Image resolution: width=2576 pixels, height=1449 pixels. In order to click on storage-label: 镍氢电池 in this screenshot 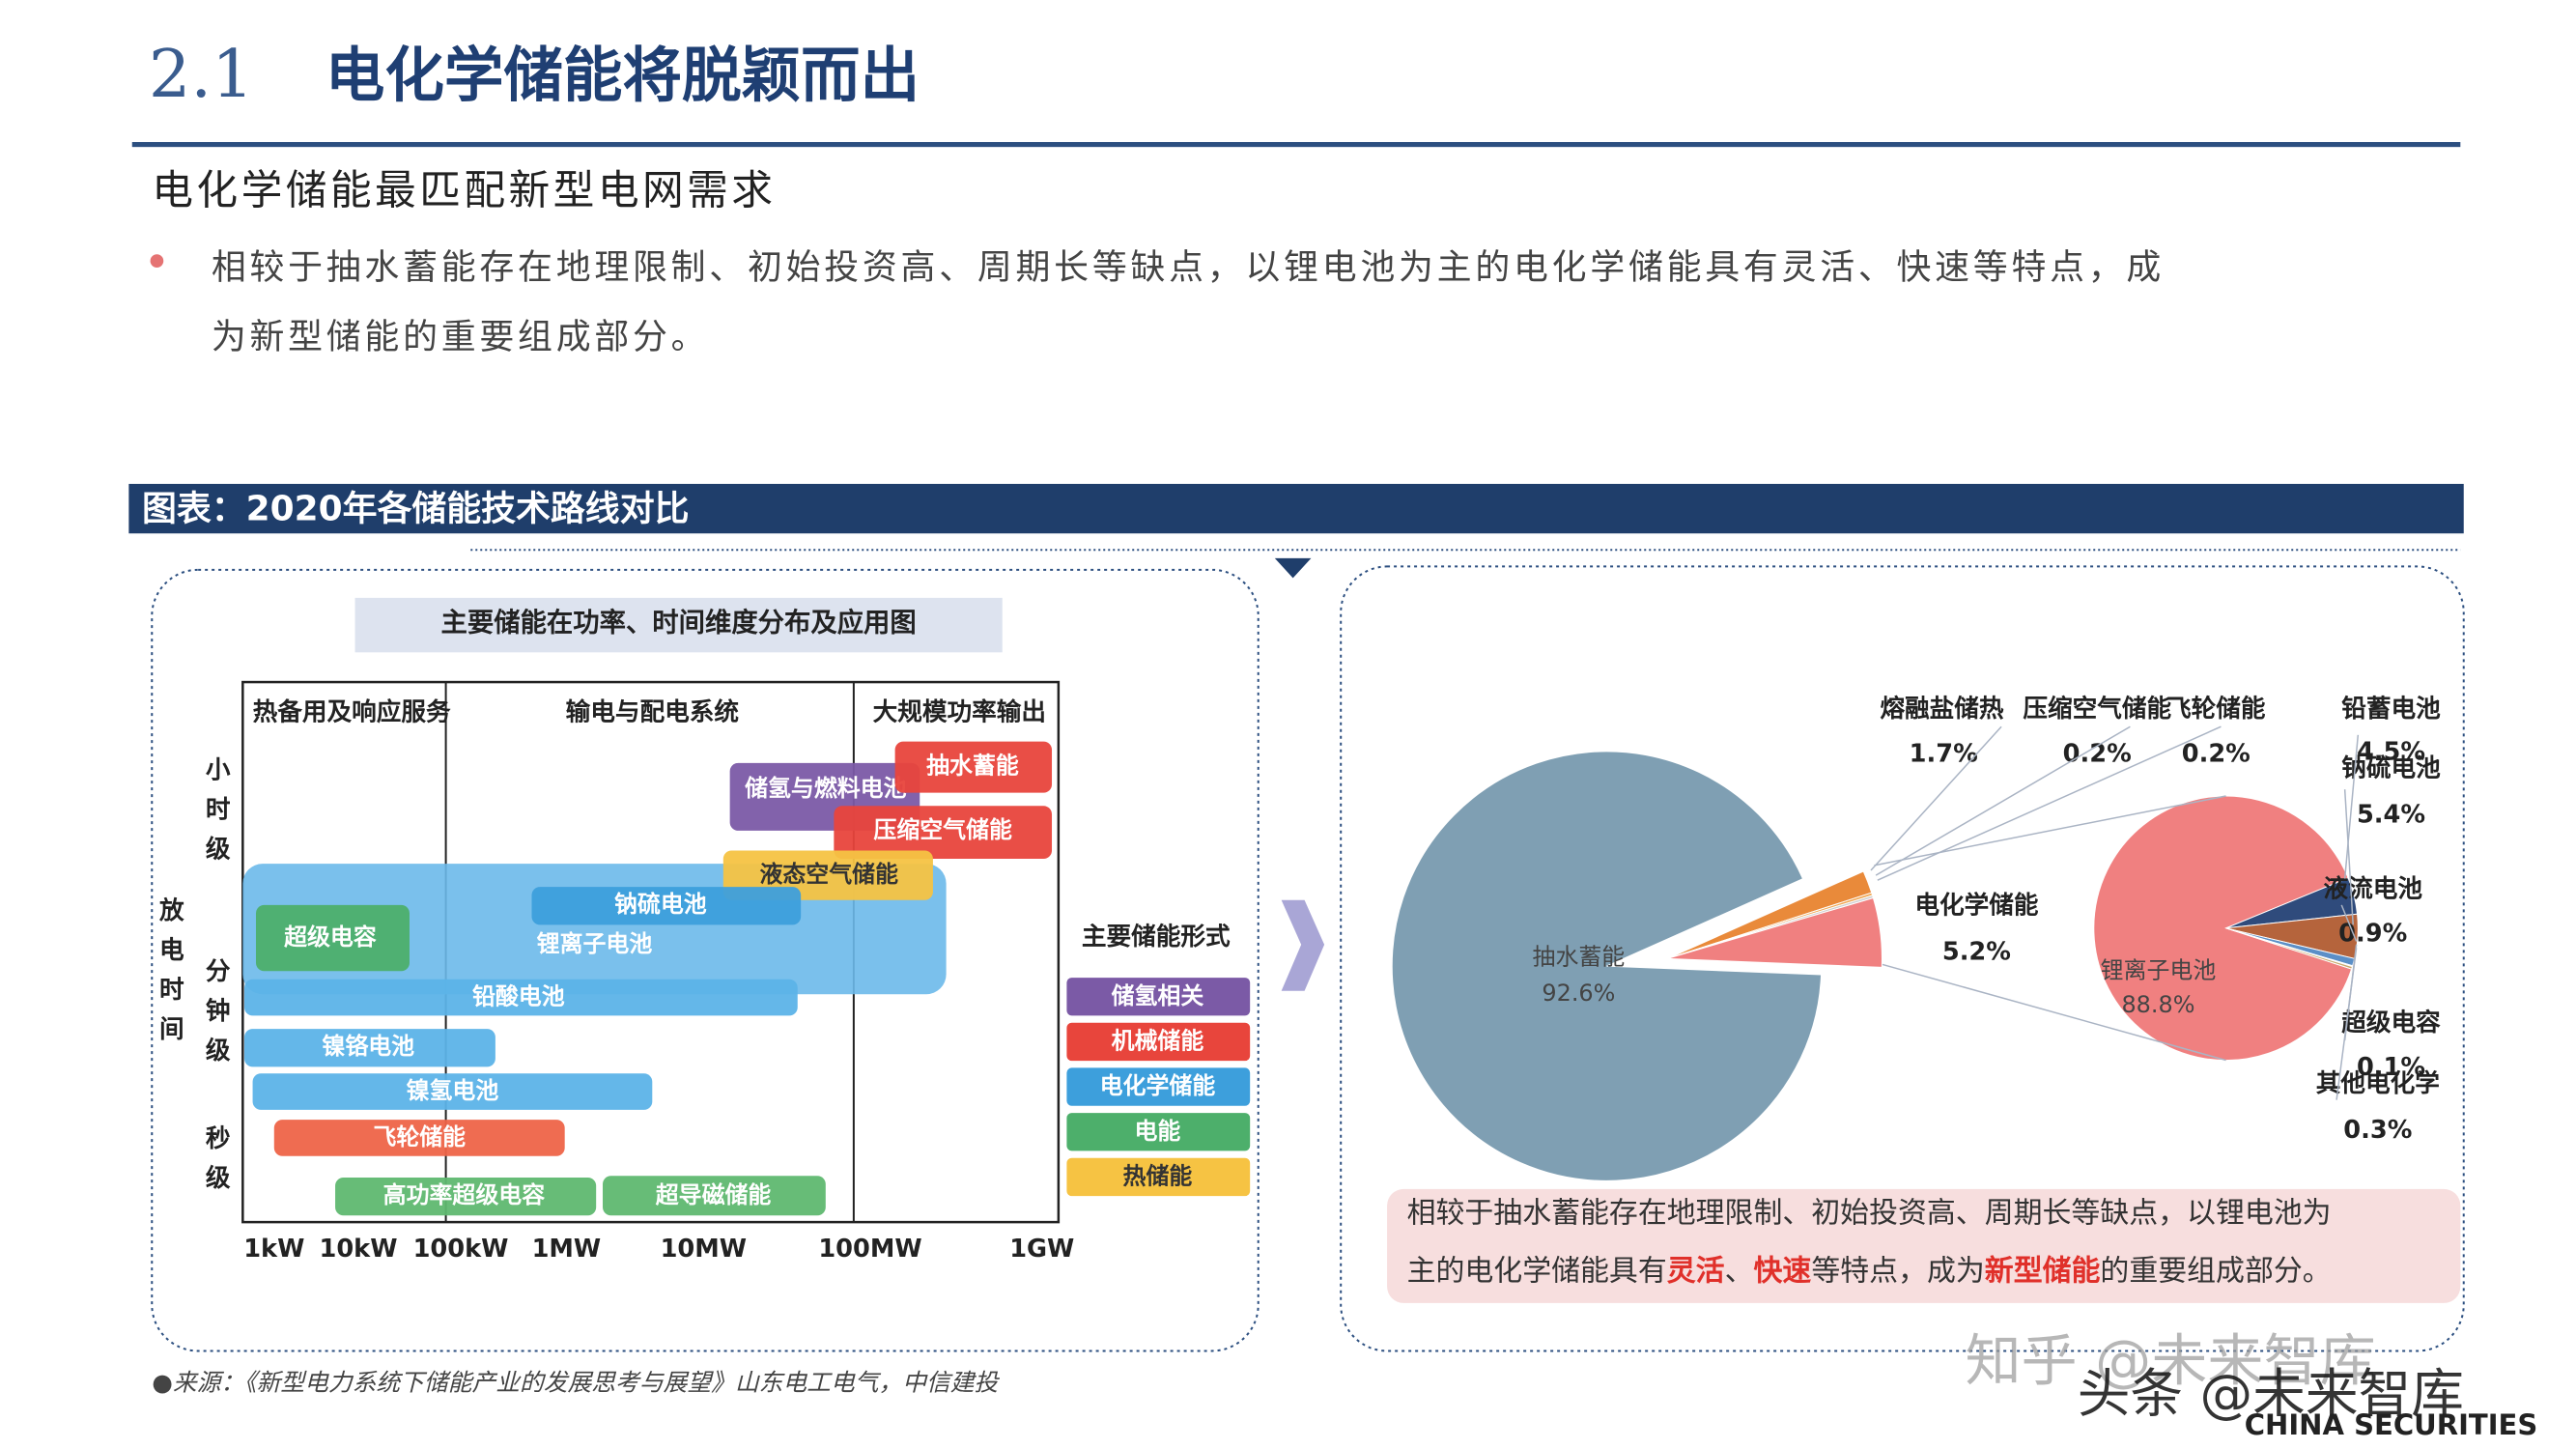, I will do `click(453, 1090)`.